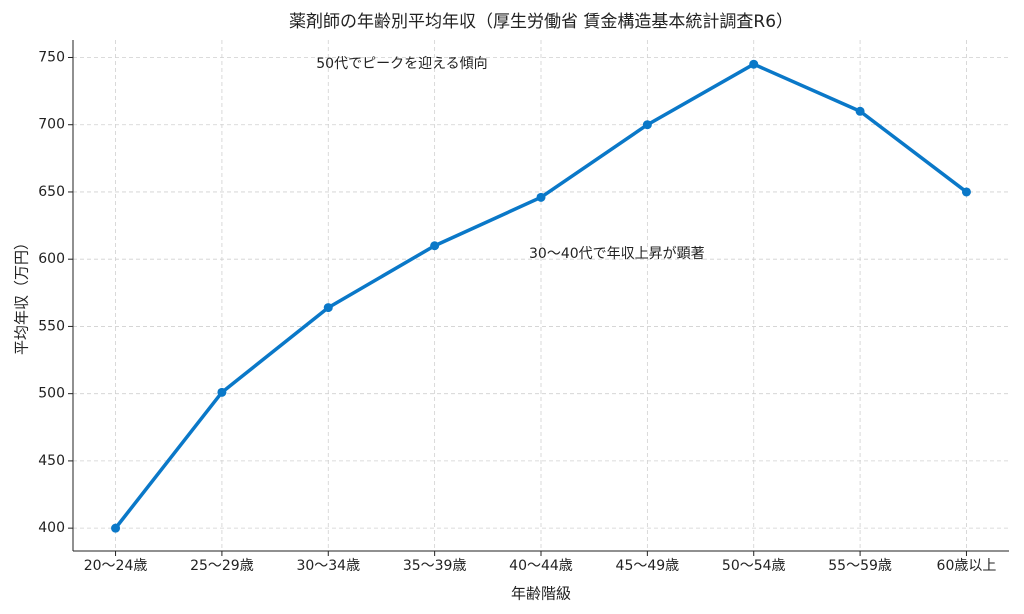 The width and height of the screenshot is (1024, 614). Describe the element at coordinates (51, 326) in the screenshot. I see `y-tick-label: 550` at that location.